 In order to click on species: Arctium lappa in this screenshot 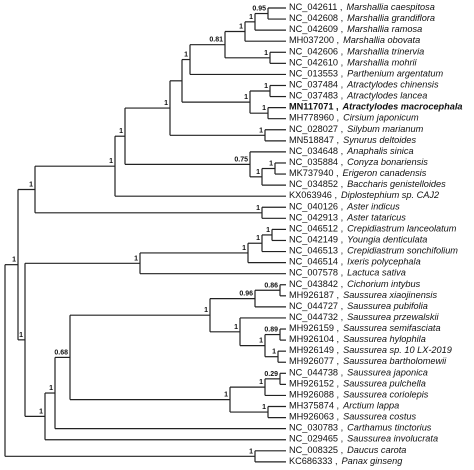, I will do `click(370, 406)`.